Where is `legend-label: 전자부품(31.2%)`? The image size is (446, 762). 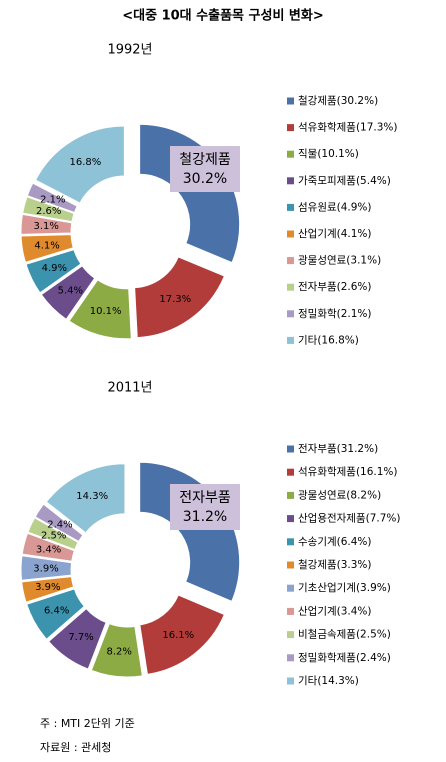 legend-label: 전자부품(31.2%) is located at coordinates (338, 449).